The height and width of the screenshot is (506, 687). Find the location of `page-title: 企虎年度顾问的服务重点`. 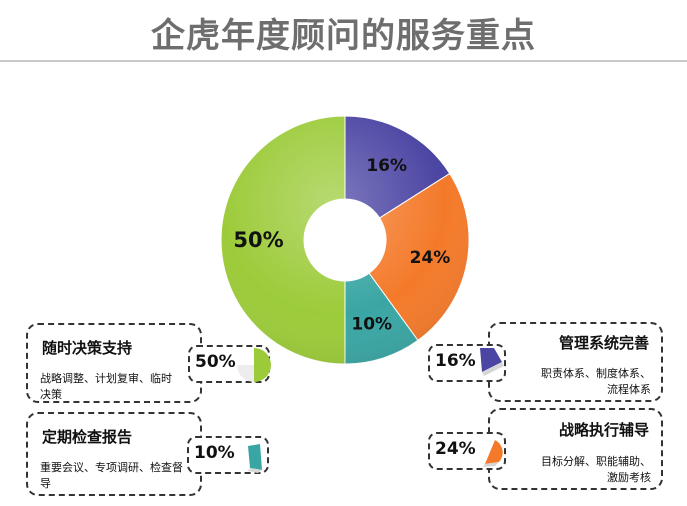

page-title: 企虎年度顾问的服务重点 is located at coordinates (343, 36).